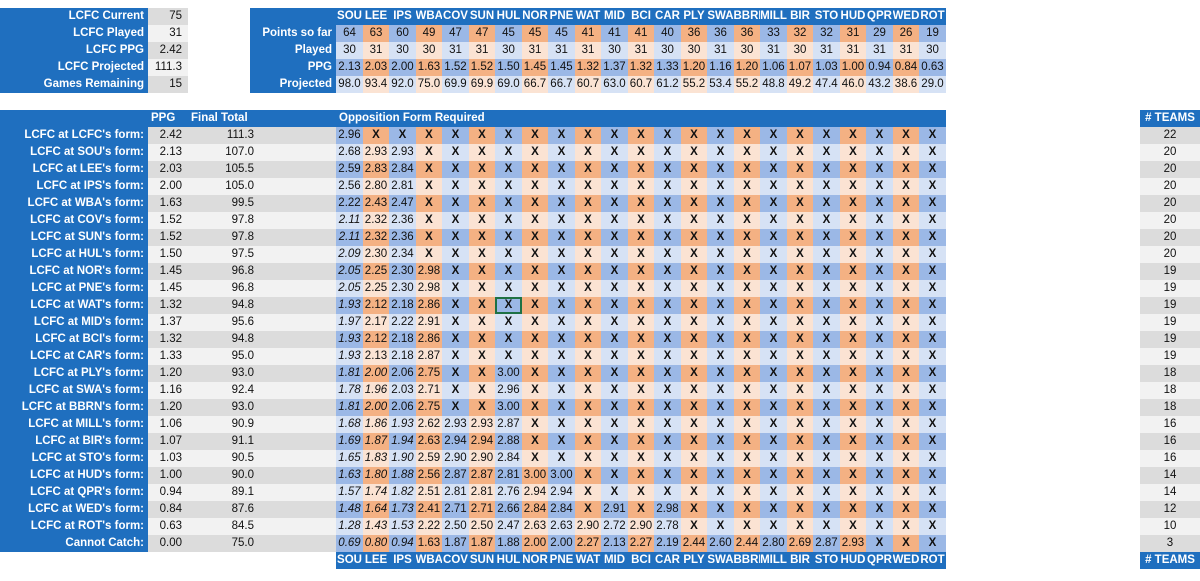  What do you see at coordinates (482, 84) in the screenshot?
I see `stat-cell: 69.9` at bounding box center [482, 84].